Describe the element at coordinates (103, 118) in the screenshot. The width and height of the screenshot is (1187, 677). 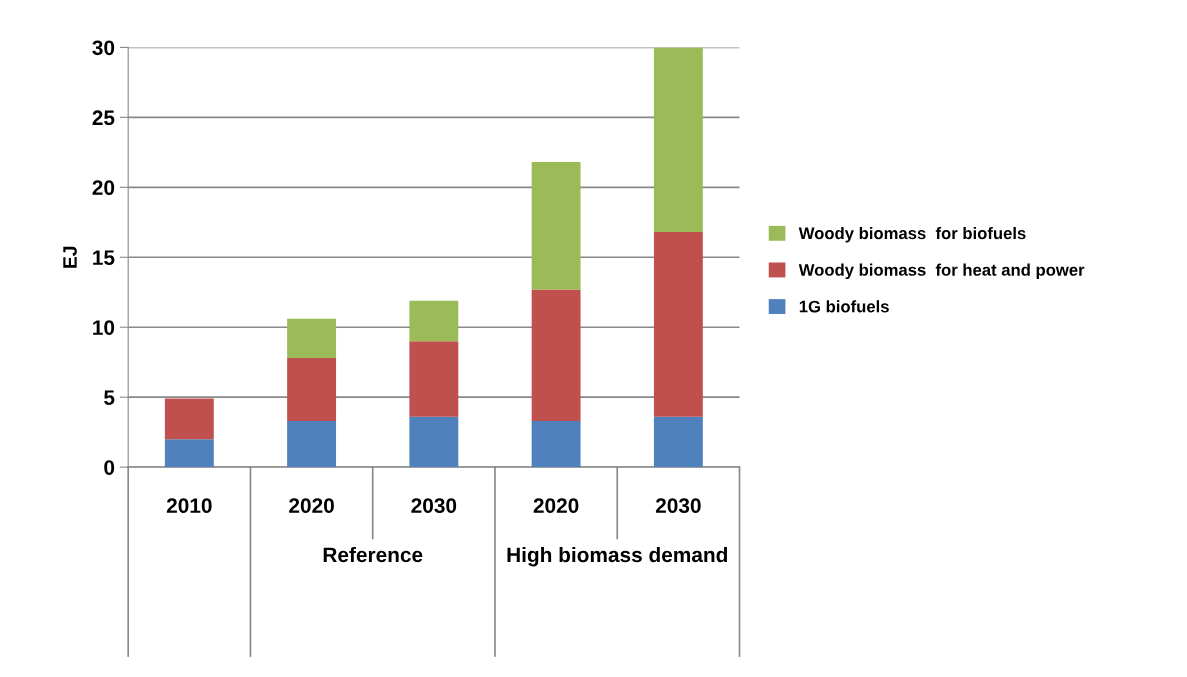
I see `y-tick-label: 25` at that location.